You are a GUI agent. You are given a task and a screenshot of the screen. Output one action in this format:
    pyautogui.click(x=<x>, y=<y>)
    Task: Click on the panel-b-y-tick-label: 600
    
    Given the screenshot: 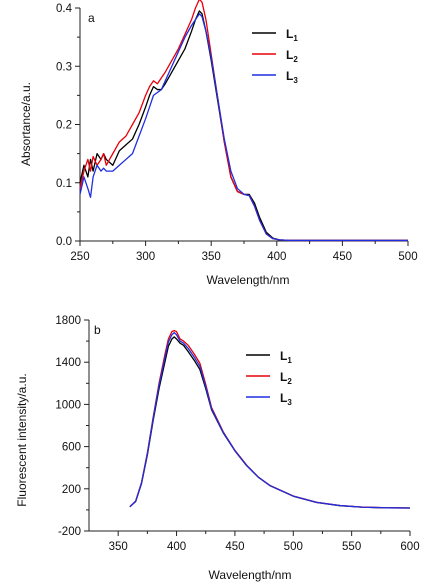 What is the action you would take?
    pyautogui.click(x=71, y=448)
    